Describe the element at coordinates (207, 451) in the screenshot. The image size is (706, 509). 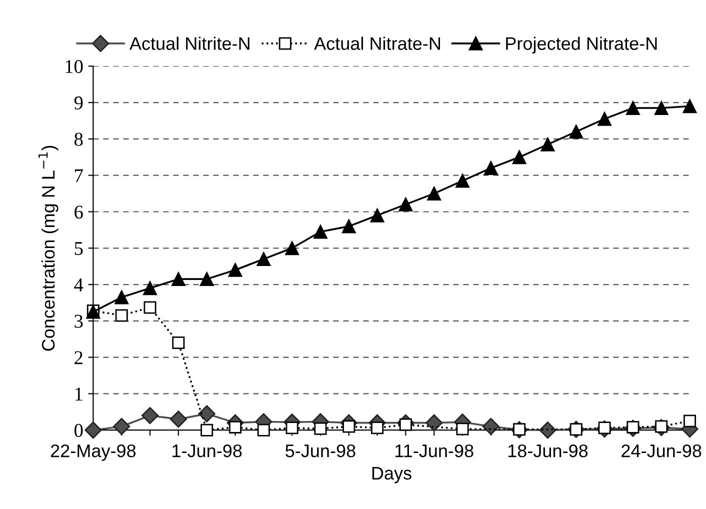
I see `x-tick-label: 1-Jun-98` at that location.